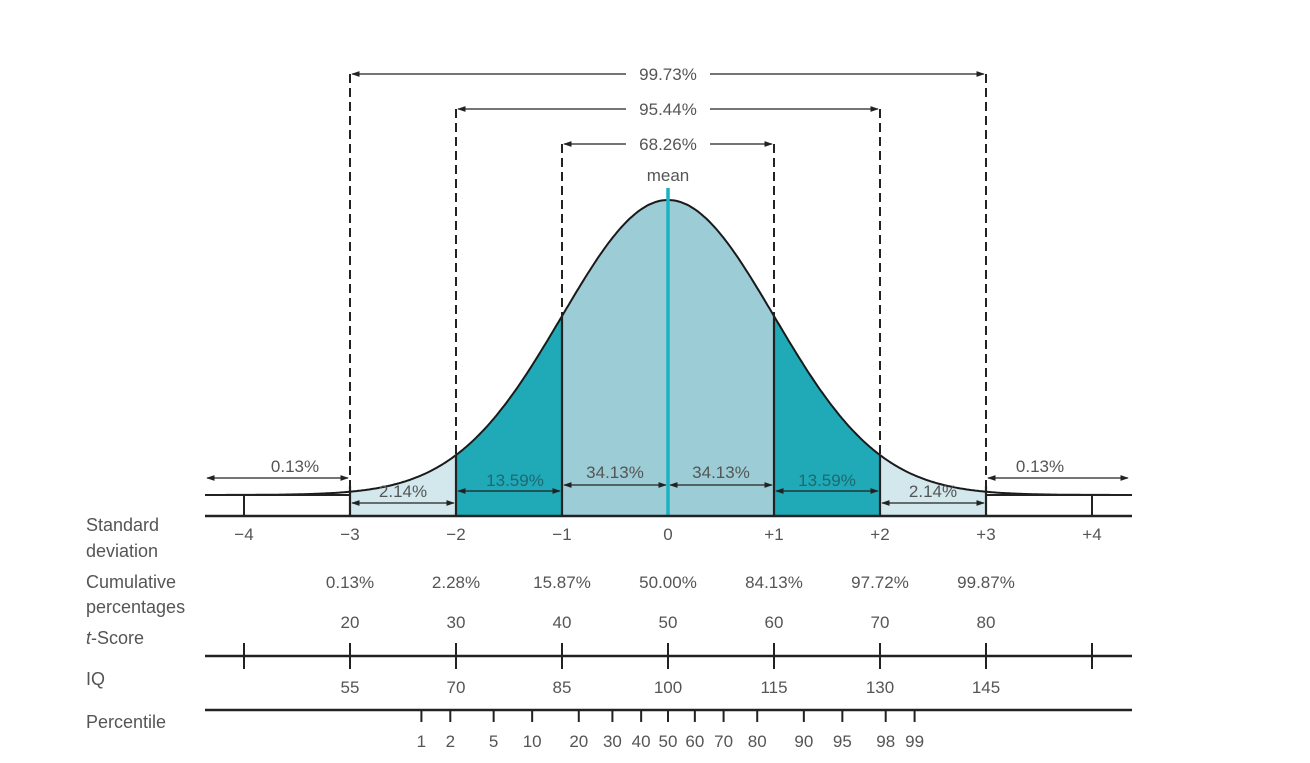  Describe the element at coordinates (723, 741) in the screenshot. I see `percentile-value: 70` at that location.